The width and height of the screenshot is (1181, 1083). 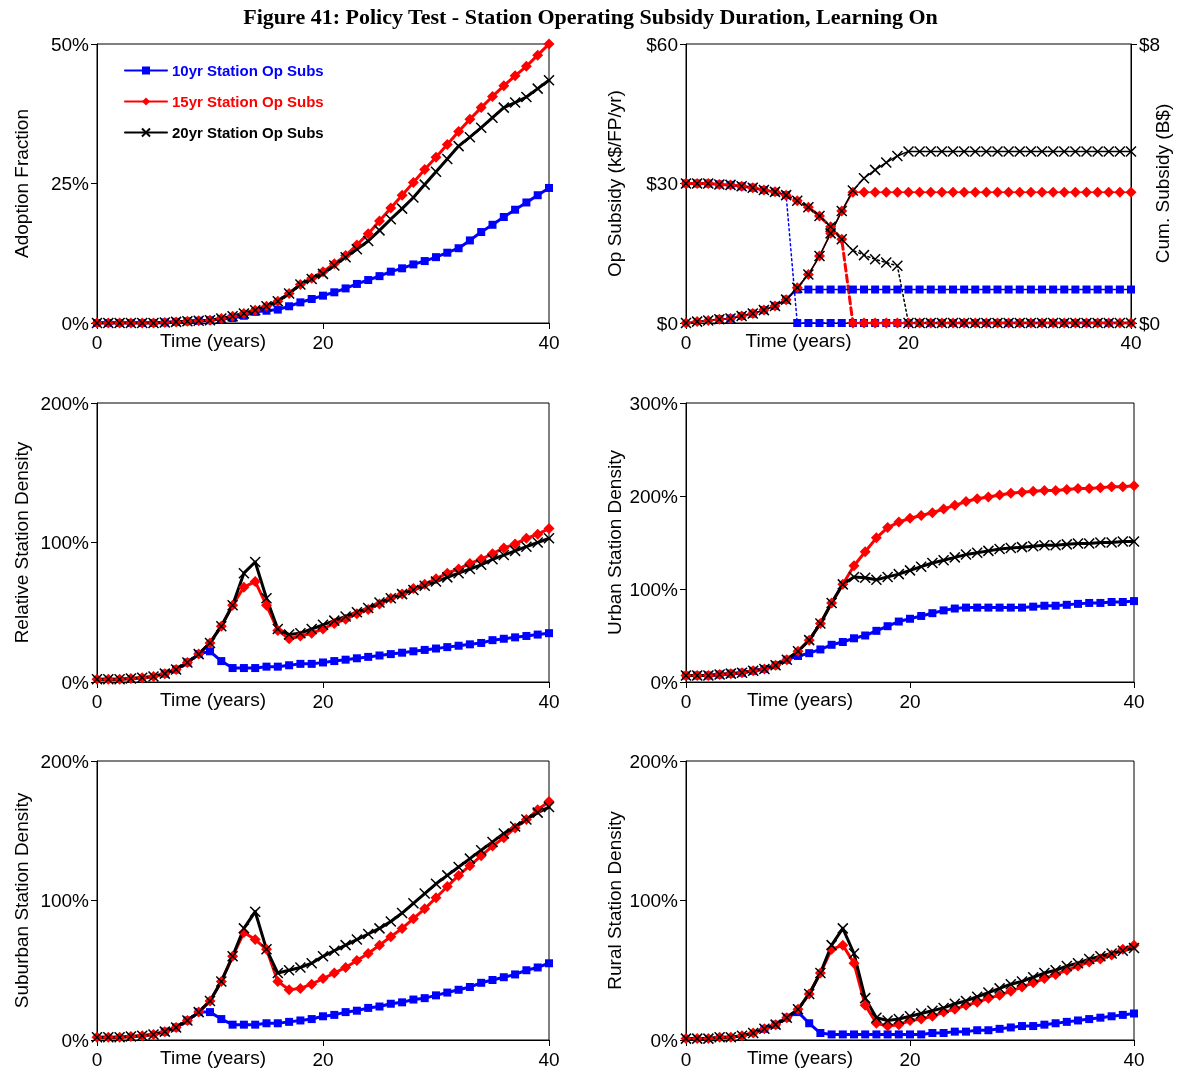 I want to click on y-tick-label: 25%, so click(x=70, y=183).